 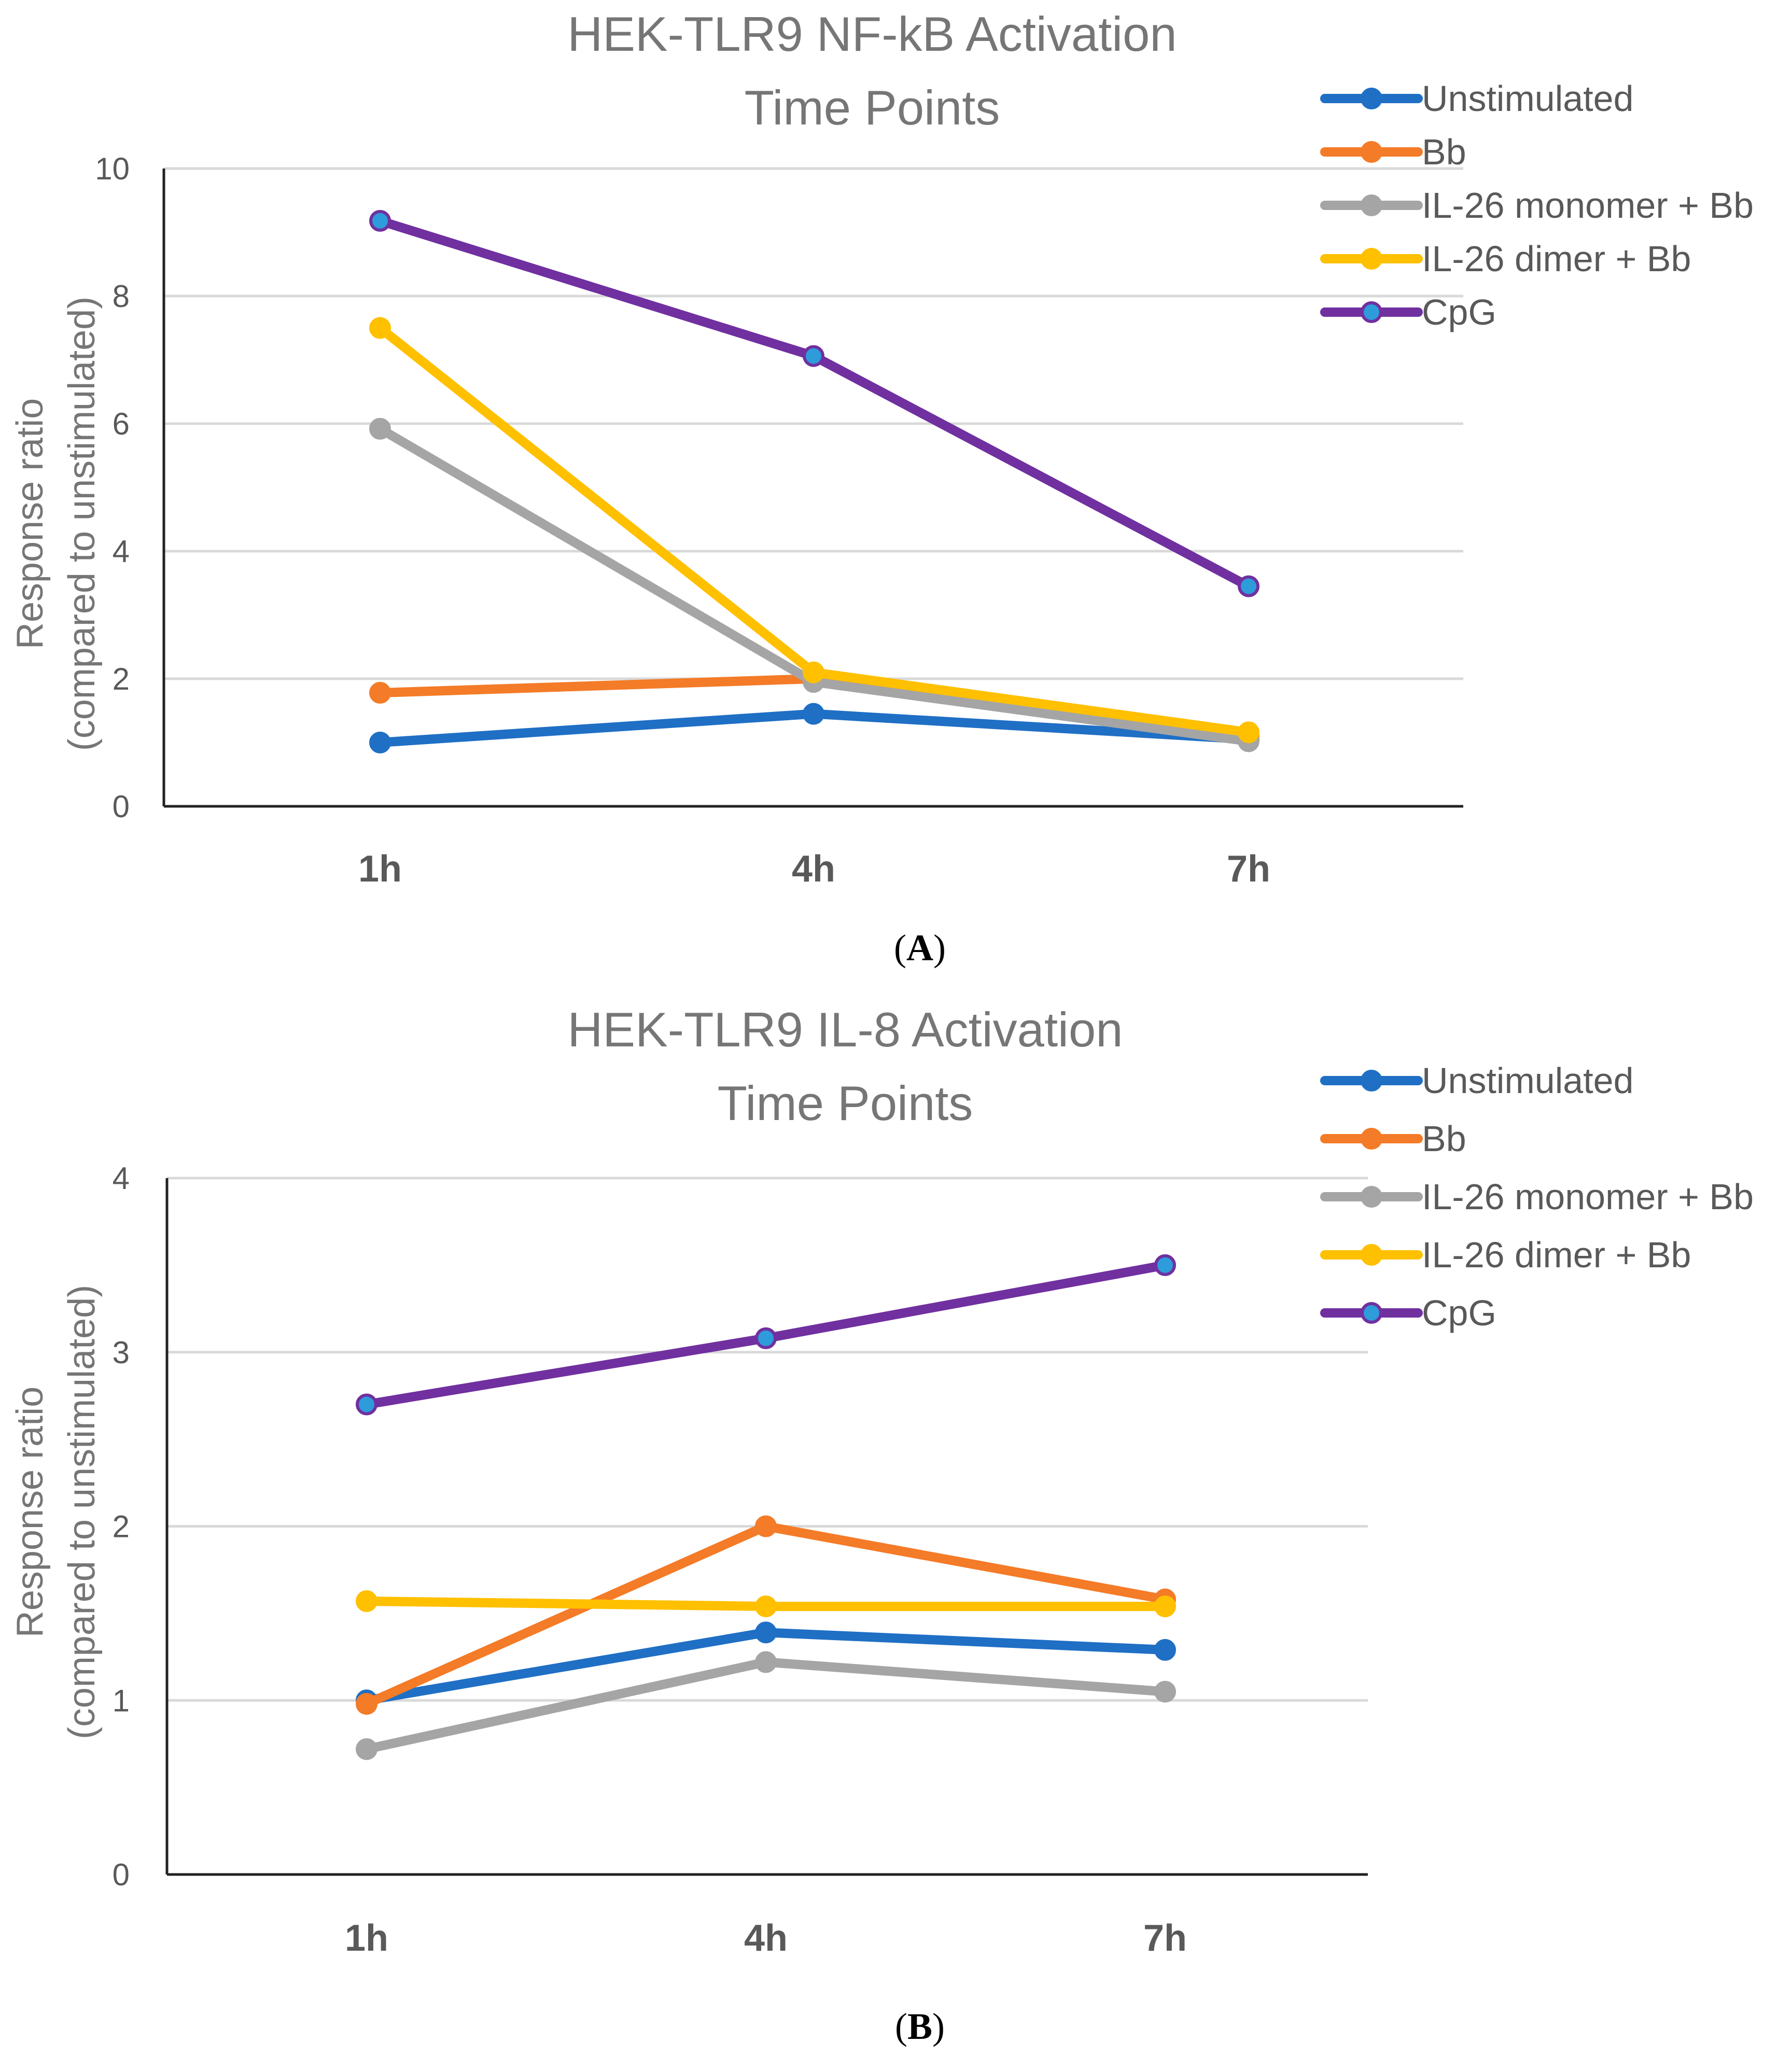 What do you see at coordinates (766, 1526) in the screenshot?
I see `data-point-bb-4h` at bounding box center [766, 1526].